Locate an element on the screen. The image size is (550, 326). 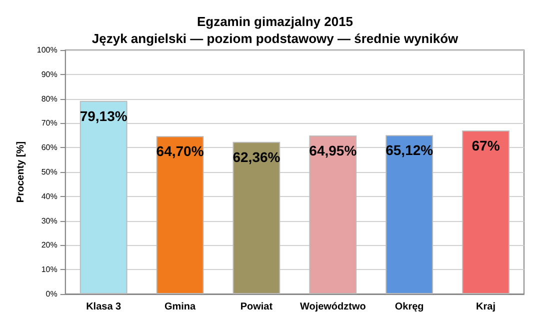
y-tick-label: 50% is located at coordinates (49, 172).